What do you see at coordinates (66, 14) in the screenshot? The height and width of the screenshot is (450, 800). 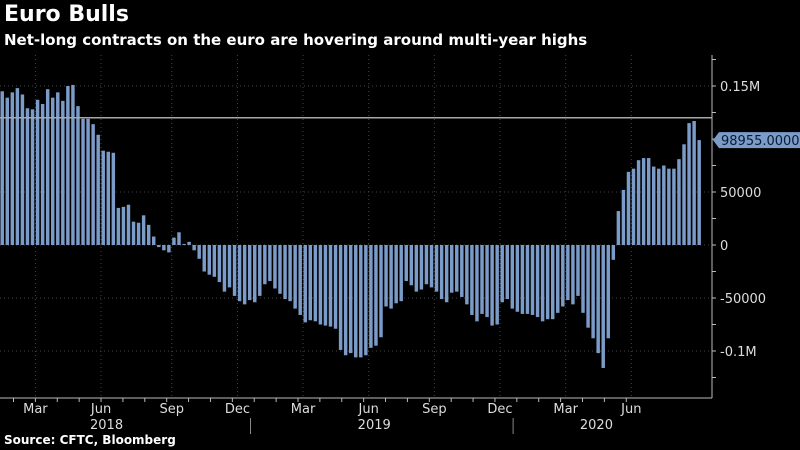 I see `chart-title: Euro Bulls` at bounding box center [66, 14].